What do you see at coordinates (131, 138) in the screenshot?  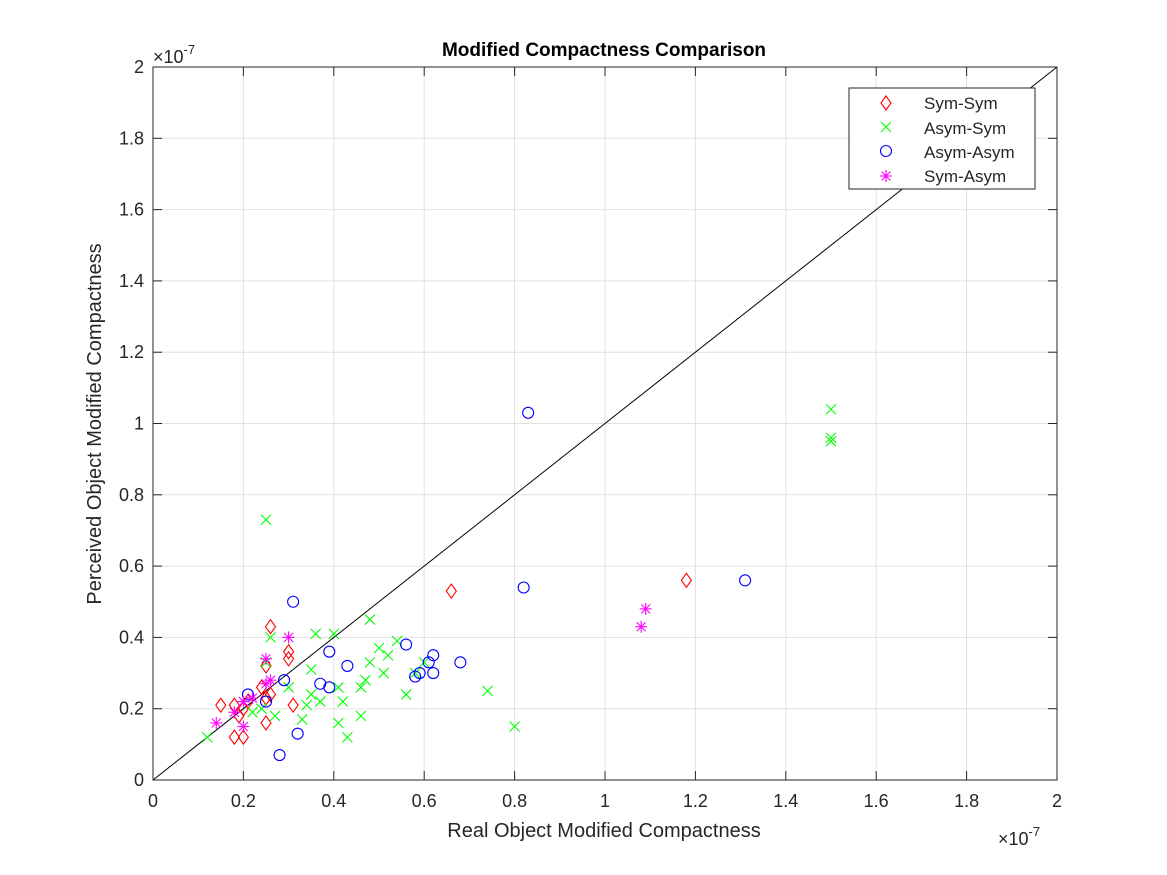 I see `y-tick-label: 1.8` at bounding box center [131, 138].